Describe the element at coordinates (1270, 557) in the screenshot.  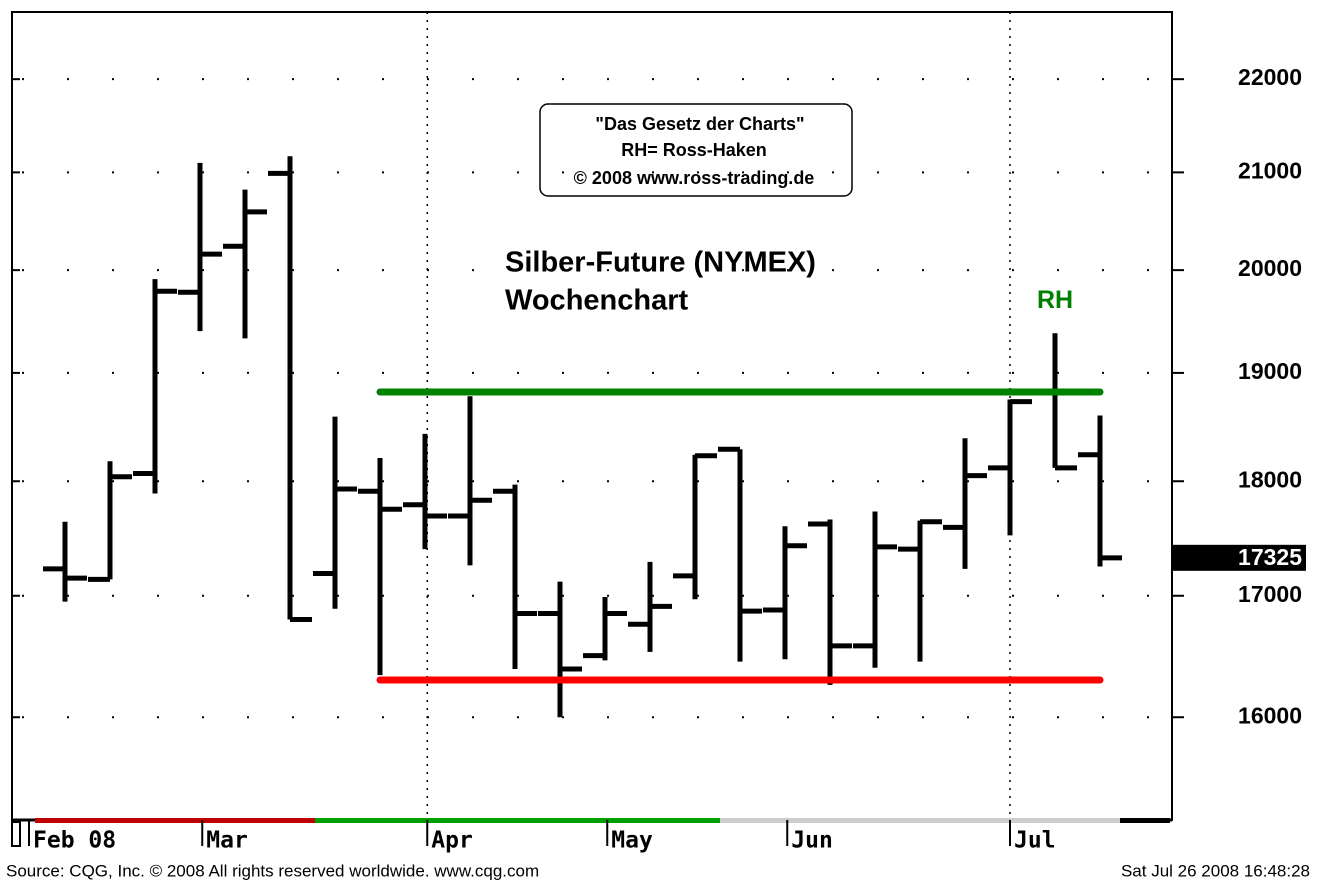
I see `last-price-label: 17325` at that location.